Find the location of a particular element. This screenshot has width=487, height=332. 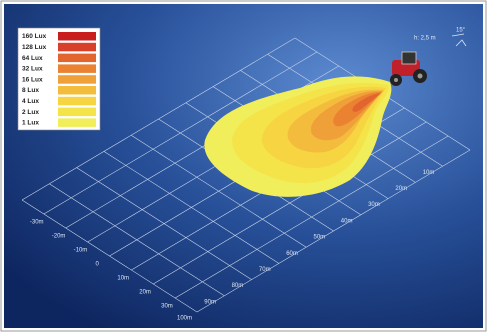

distance-label: 10m is located at coordinates (429, 173).